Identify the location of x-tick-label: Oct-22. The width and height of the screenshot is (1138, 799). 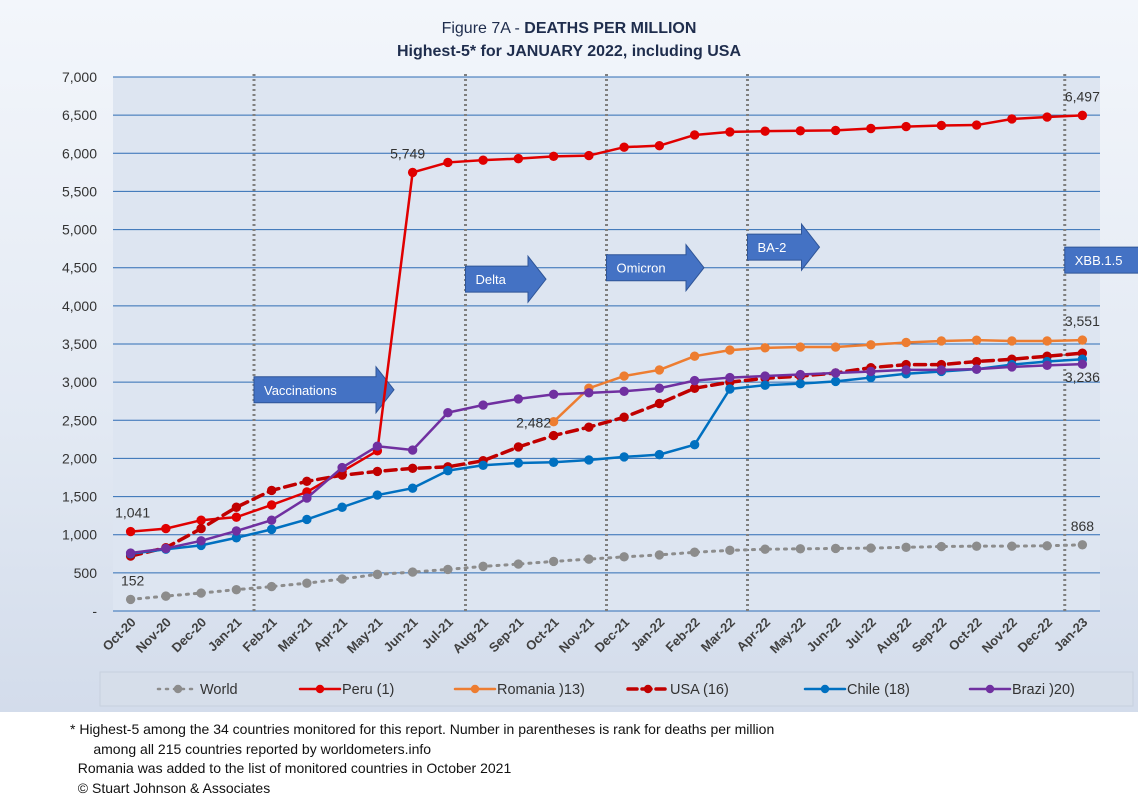
(965, 634).